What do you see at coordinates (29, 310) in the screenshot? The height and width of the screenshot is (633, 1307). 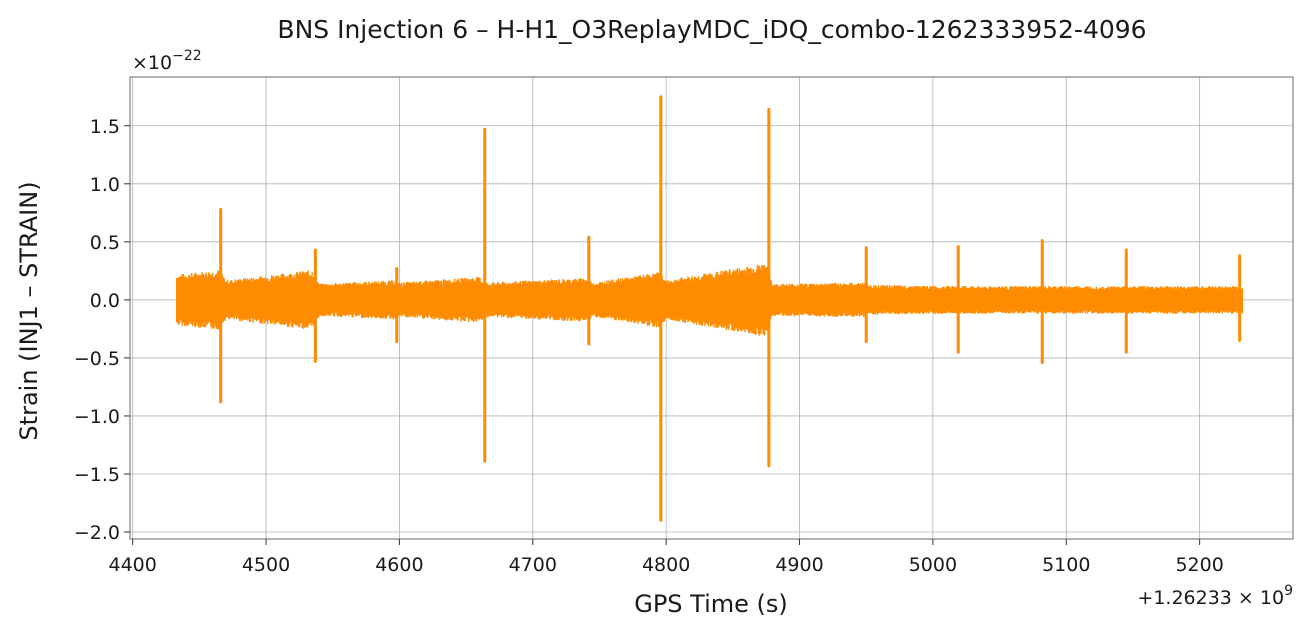 I see `y-axis-label: Strain (INJ1 – STRAIN)` at bounding box center [29, 310].